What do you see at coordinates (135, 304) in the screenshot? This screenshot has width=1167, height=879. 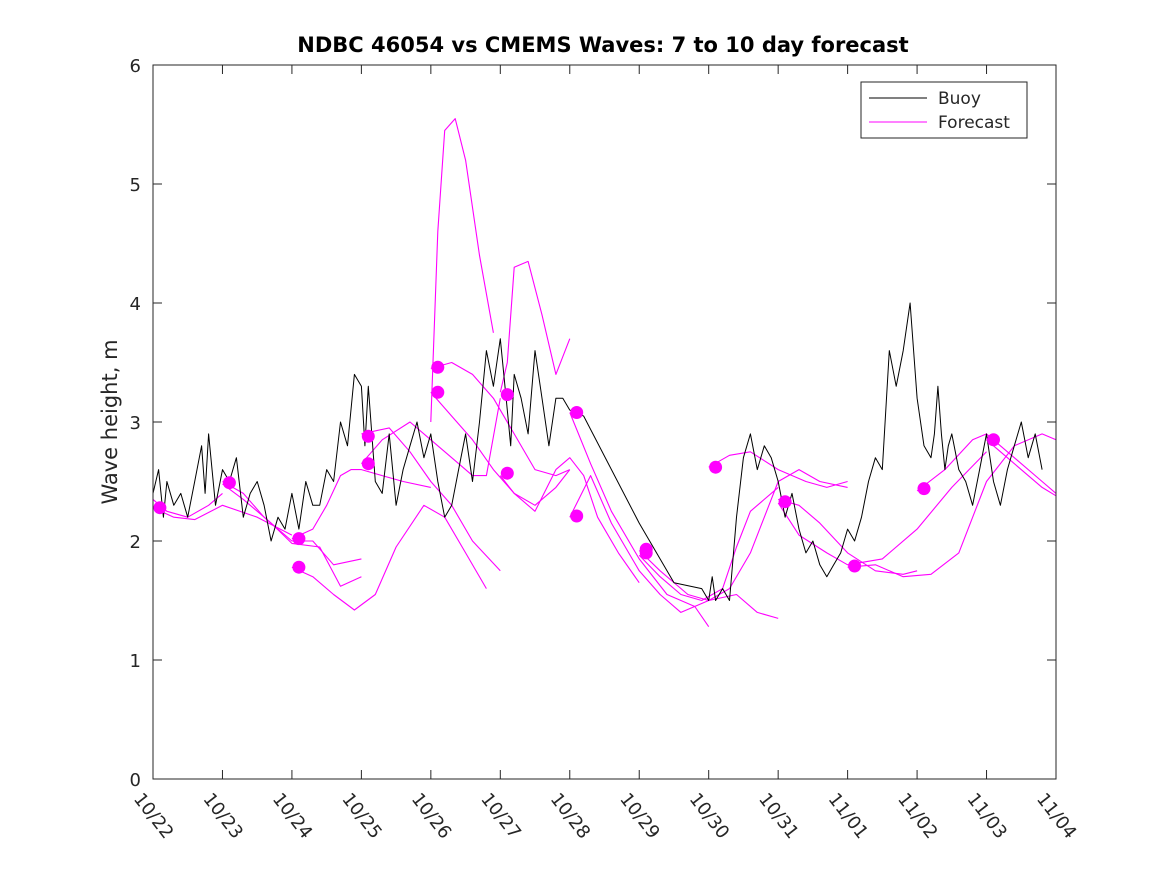 I see `y-tick-label: 4` at bounding box center [135, 304].